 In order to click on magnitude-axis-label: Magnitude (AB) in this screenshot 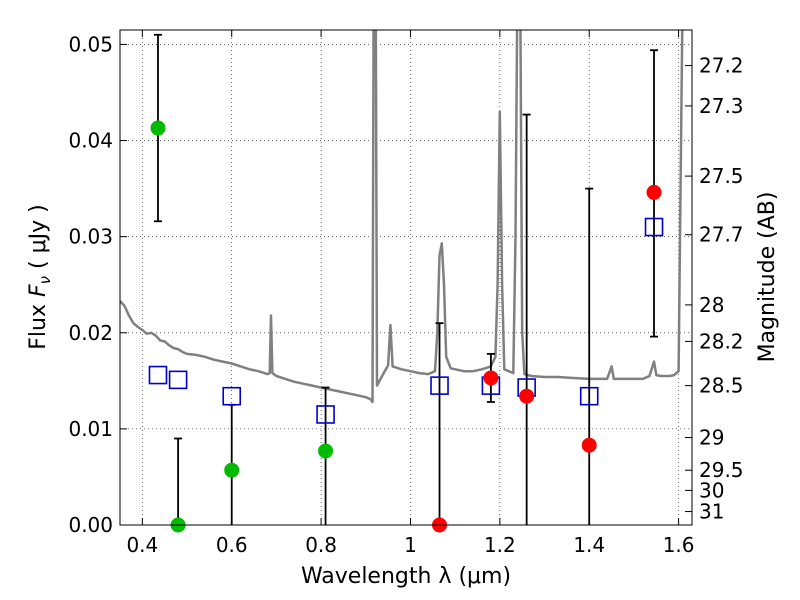, I will do `click(767, 277)`.